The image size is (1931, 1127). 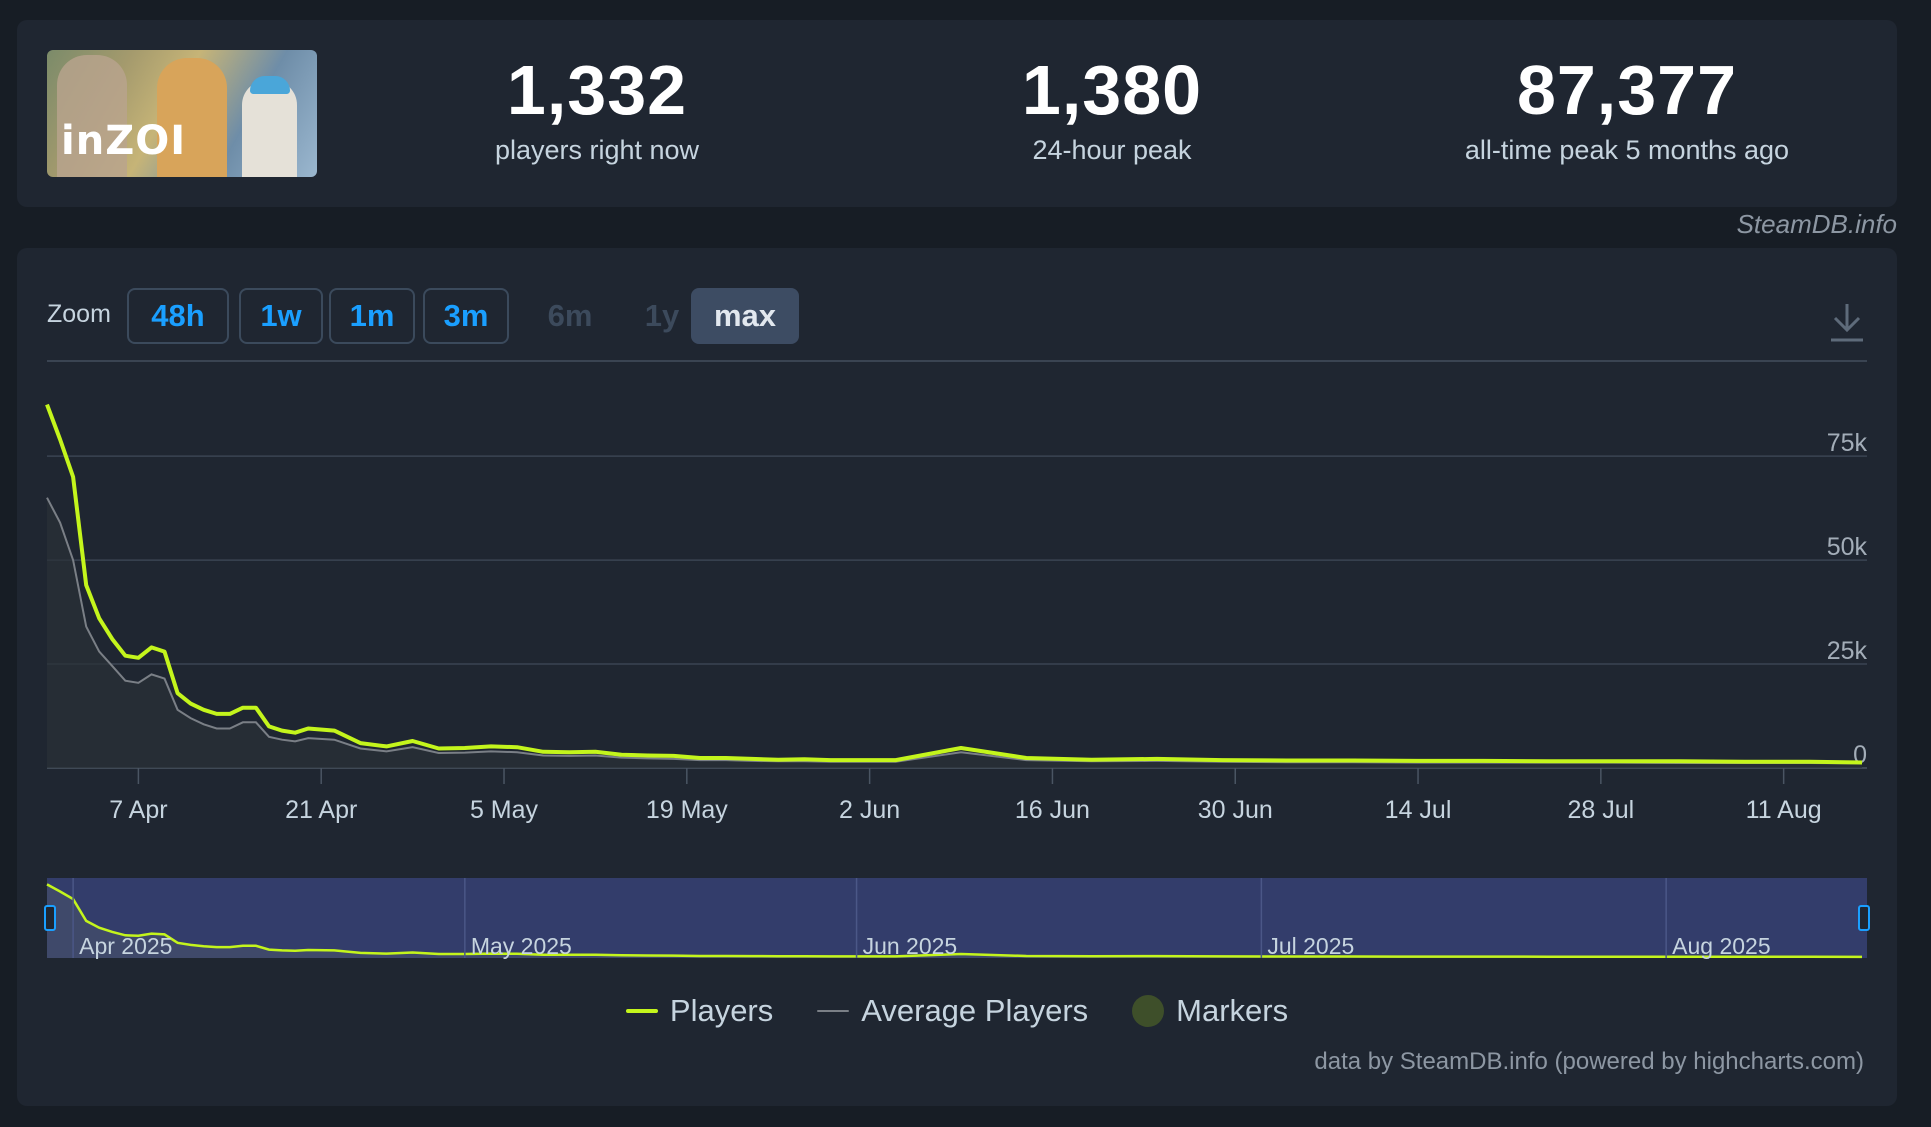 What do you see at coordinates (745, 316) in the screenshot?
I see `zoom-max-button: max` at bounding box center [745, 316].